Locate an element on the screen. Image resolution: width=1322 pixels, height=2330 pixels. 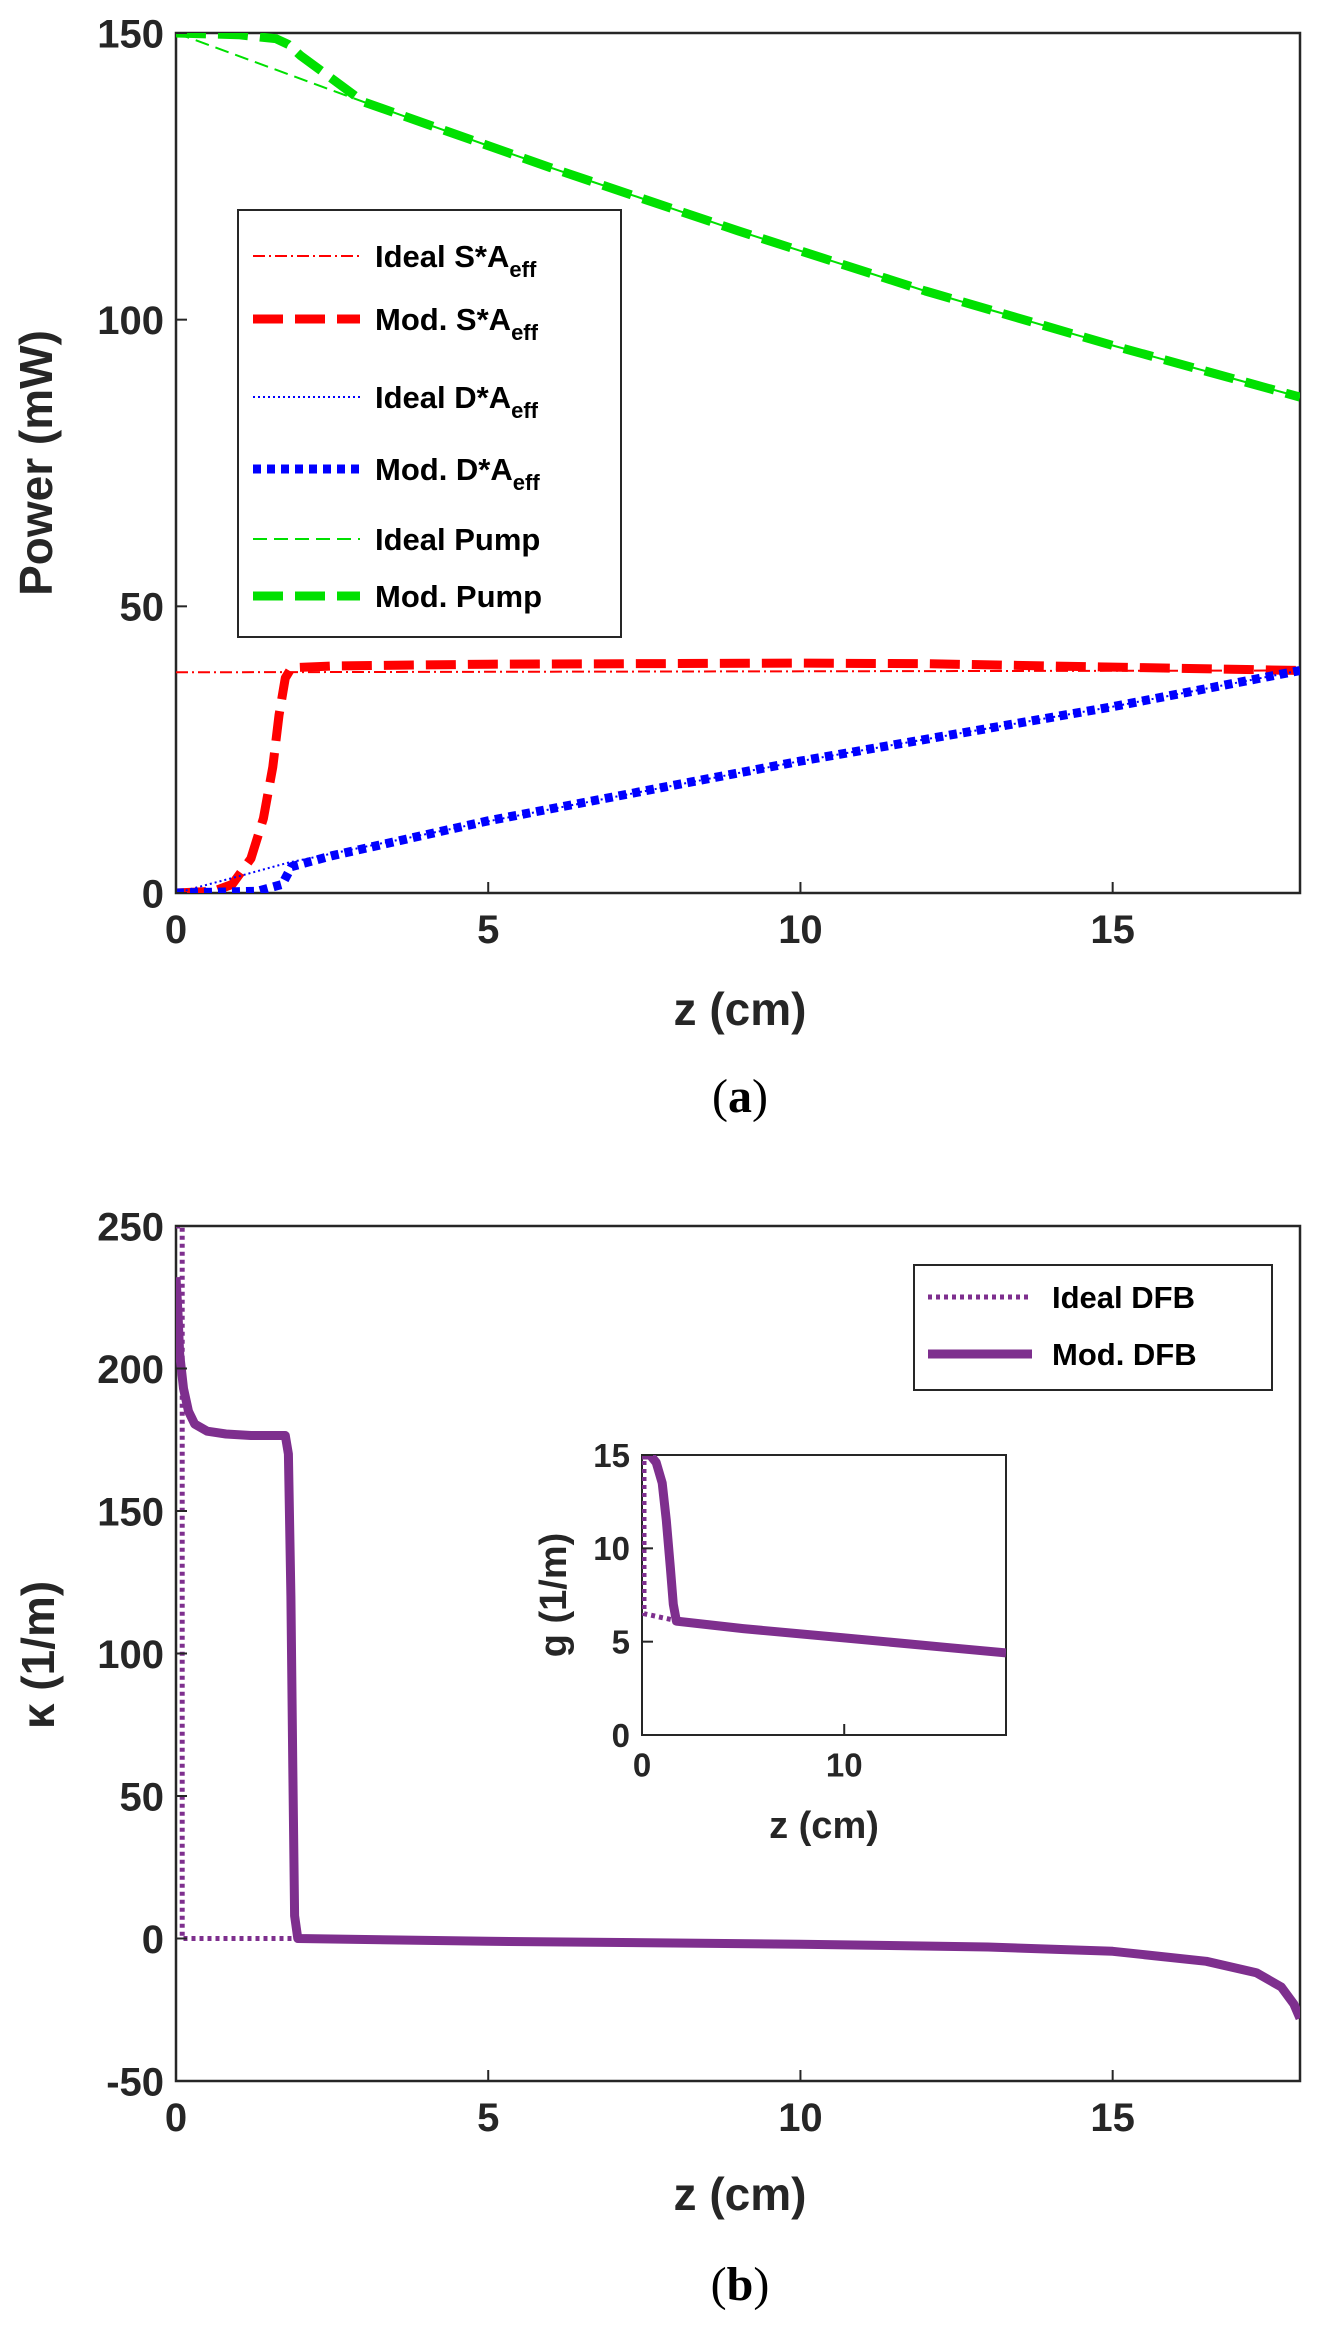
panel-b-inset: 0 10 0 5 10 15 z (cm) g (1/m) is located at coordinates (770, 1642).